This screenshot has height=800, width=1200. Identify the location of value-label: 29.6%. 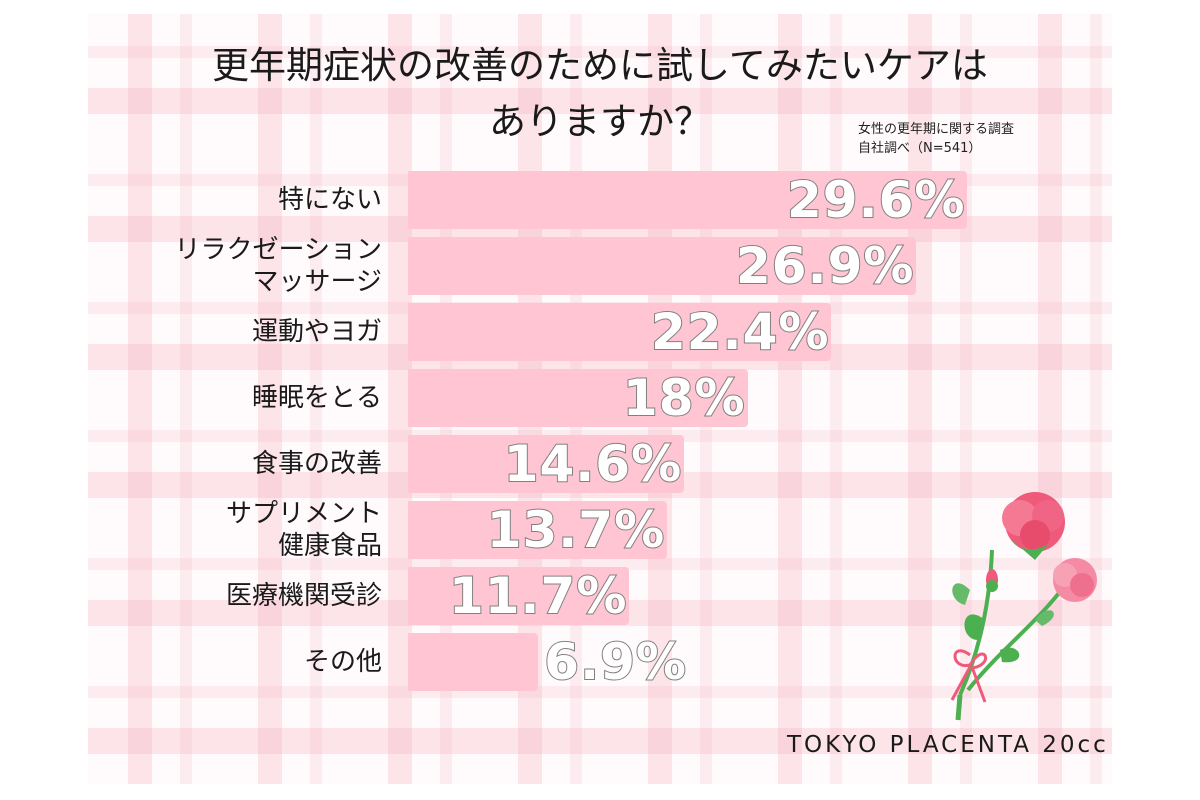
(876, 200).